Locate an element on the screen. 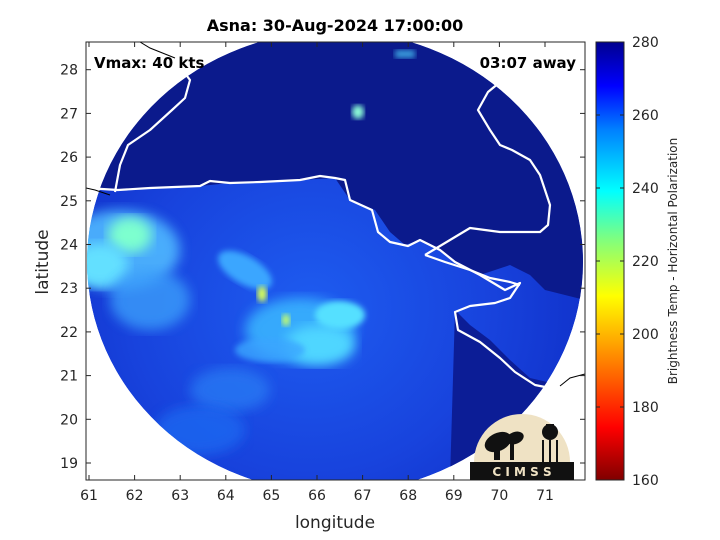  y-tick-label: 26 is located at coordinates (69, 158).